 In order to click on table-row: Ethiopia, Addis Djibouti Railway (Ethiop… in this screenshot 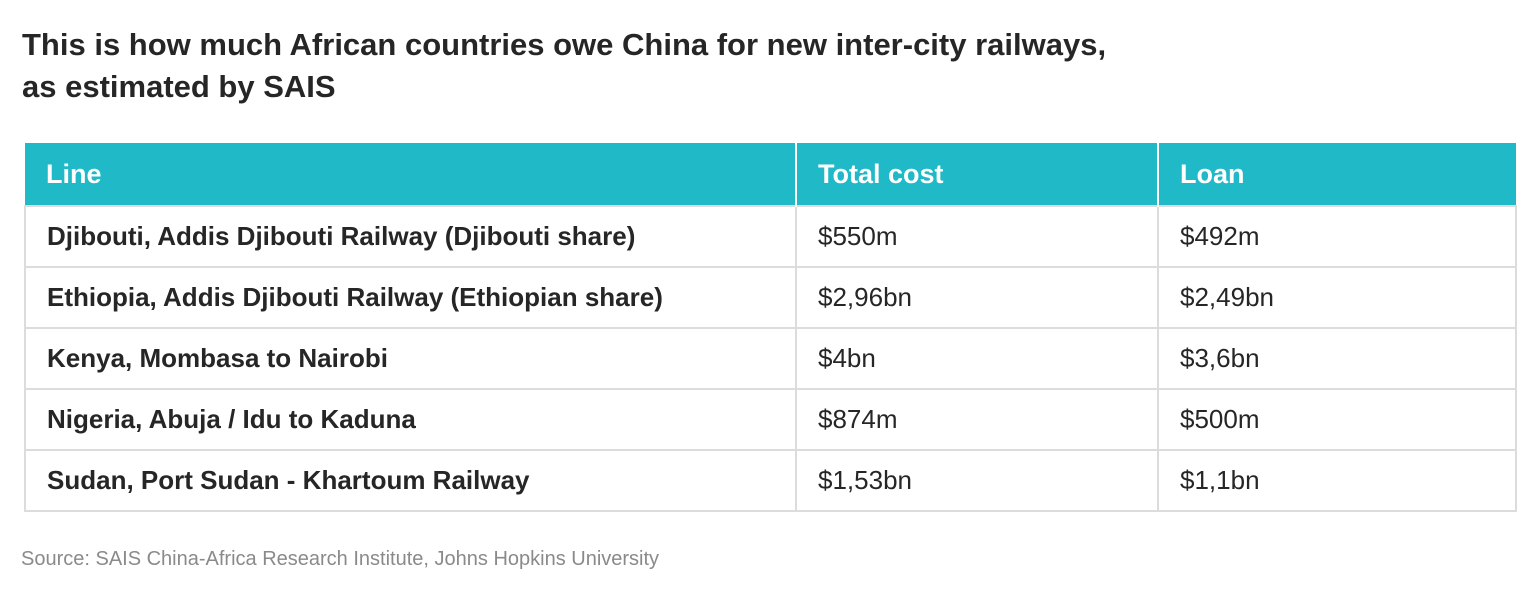, I will do `click(770, 297)`.